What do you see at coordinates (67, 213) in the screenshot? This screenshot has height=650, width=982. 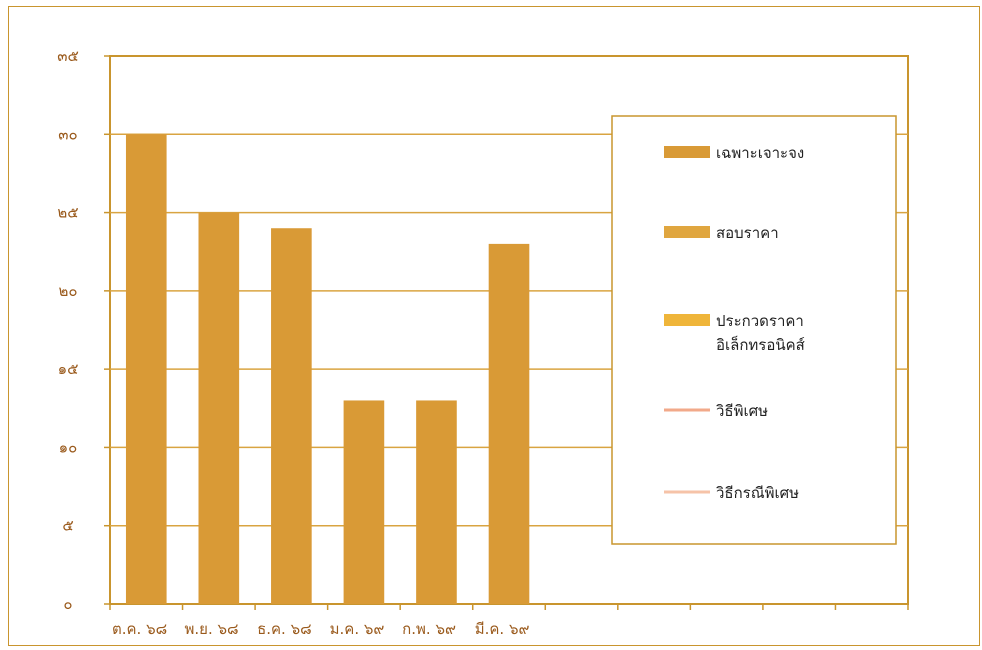 I see `y-tick-label: ๒๕` at bounding box center [67, 213].